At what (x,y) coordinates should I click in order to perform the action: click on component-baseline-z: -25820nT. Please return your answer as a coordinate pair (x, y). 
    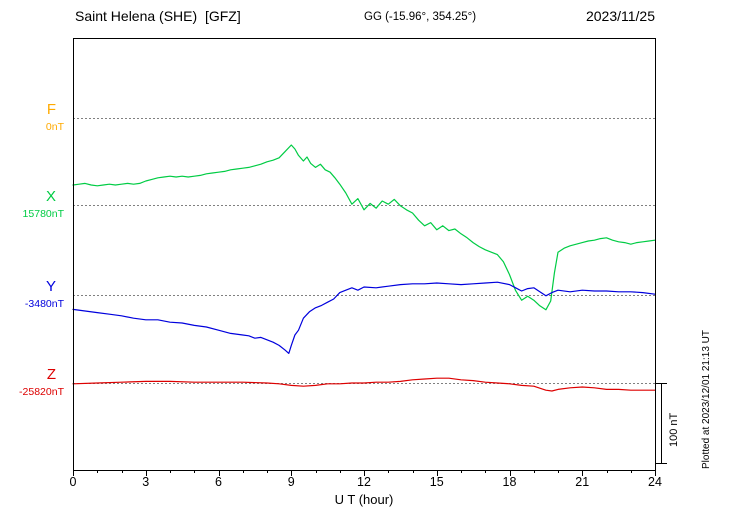
    Looking at the image, I should click on (41, 392).